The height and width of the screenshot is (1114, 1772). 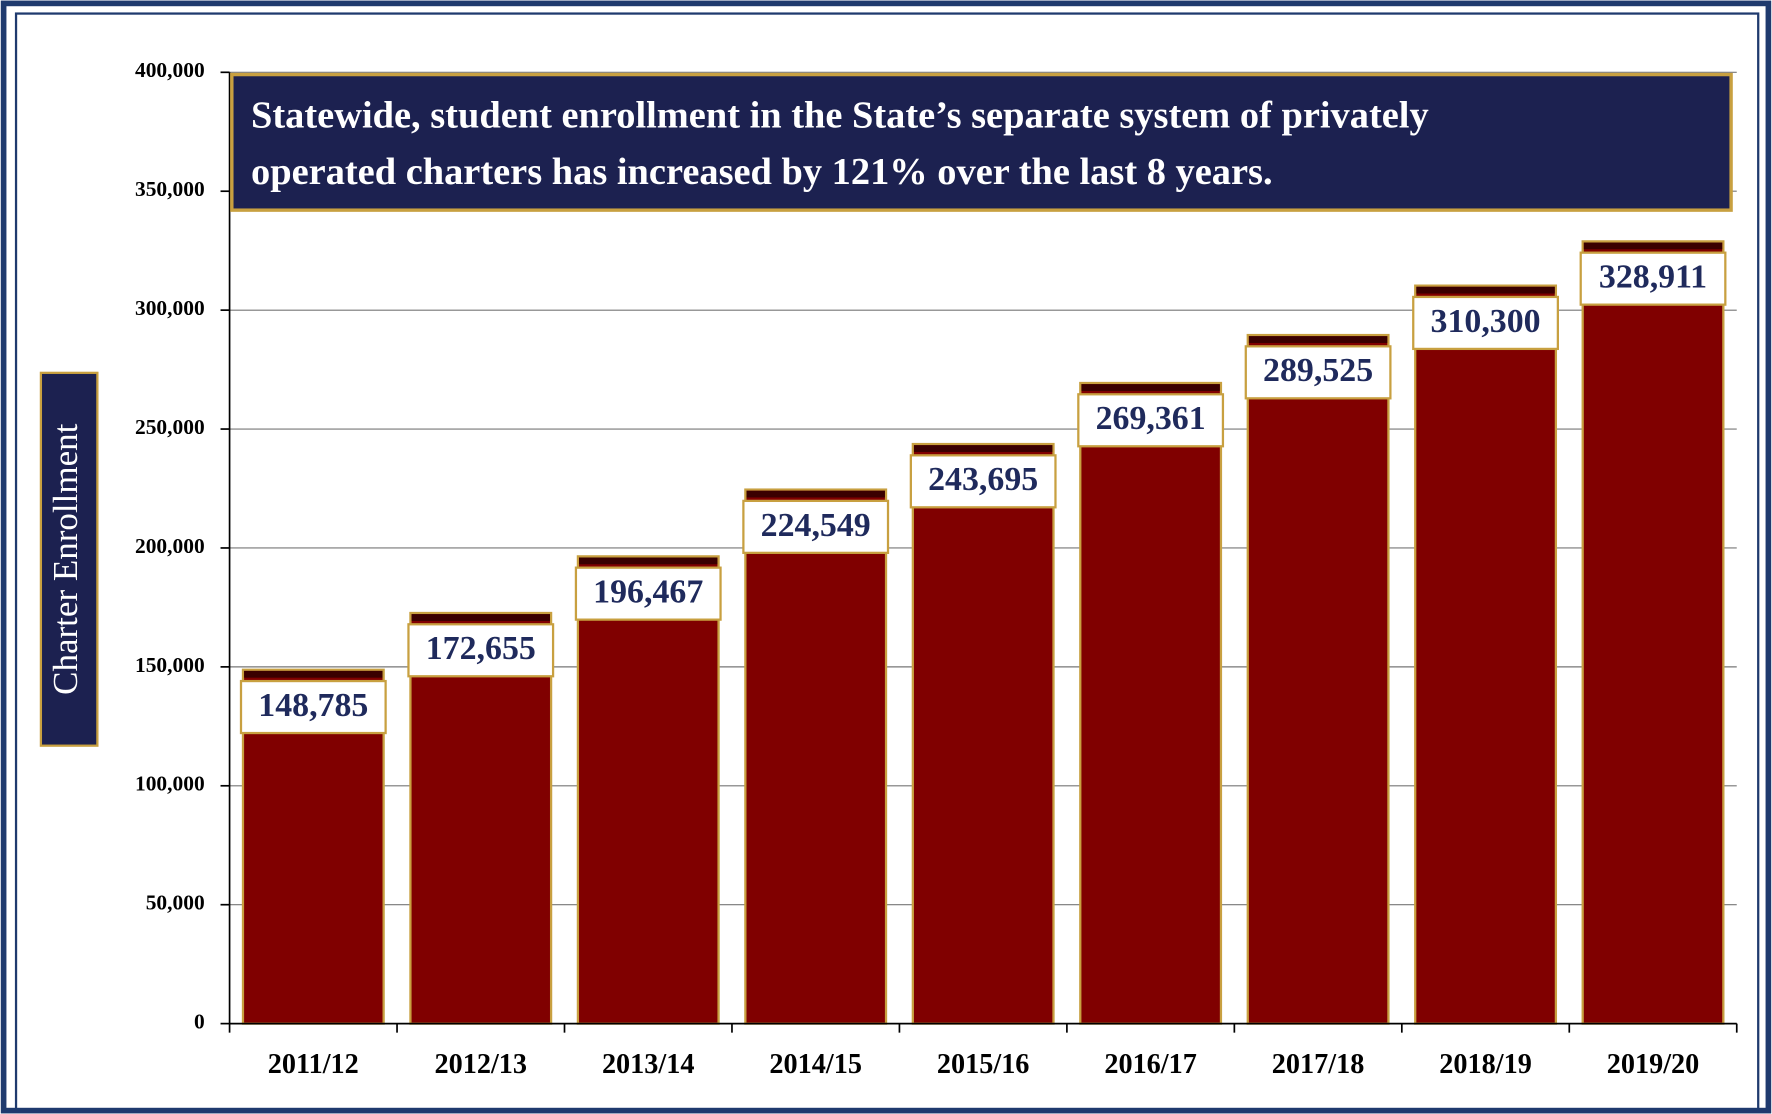 I want to click on x-tick-label: 2011/12, so click(x=313, y=1064).